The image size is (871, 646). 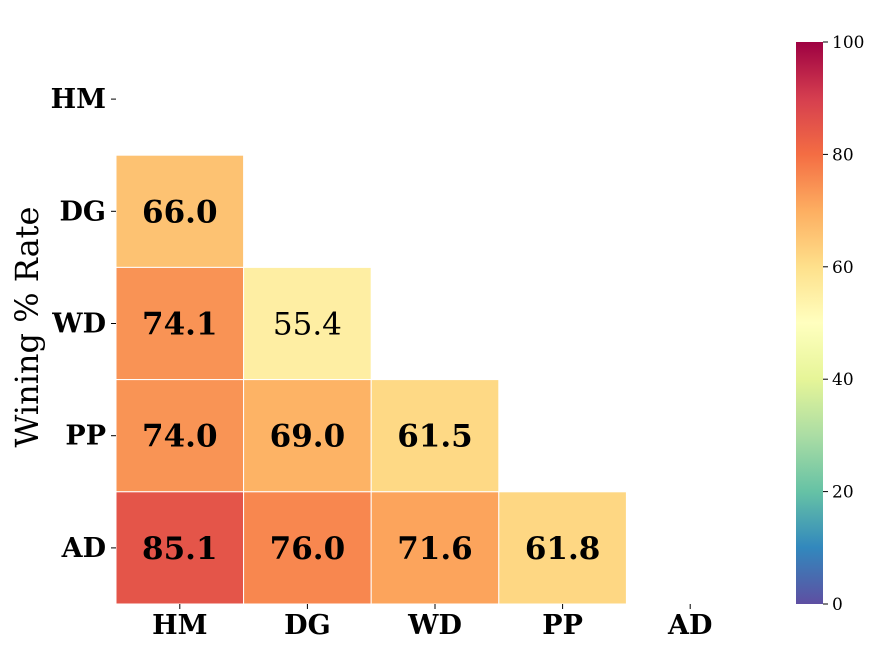 What do you see at coordinates (27, 327) in the screenshot?
I see `y-axis-label: Wining % Rate` at bounding box center [27, 327].